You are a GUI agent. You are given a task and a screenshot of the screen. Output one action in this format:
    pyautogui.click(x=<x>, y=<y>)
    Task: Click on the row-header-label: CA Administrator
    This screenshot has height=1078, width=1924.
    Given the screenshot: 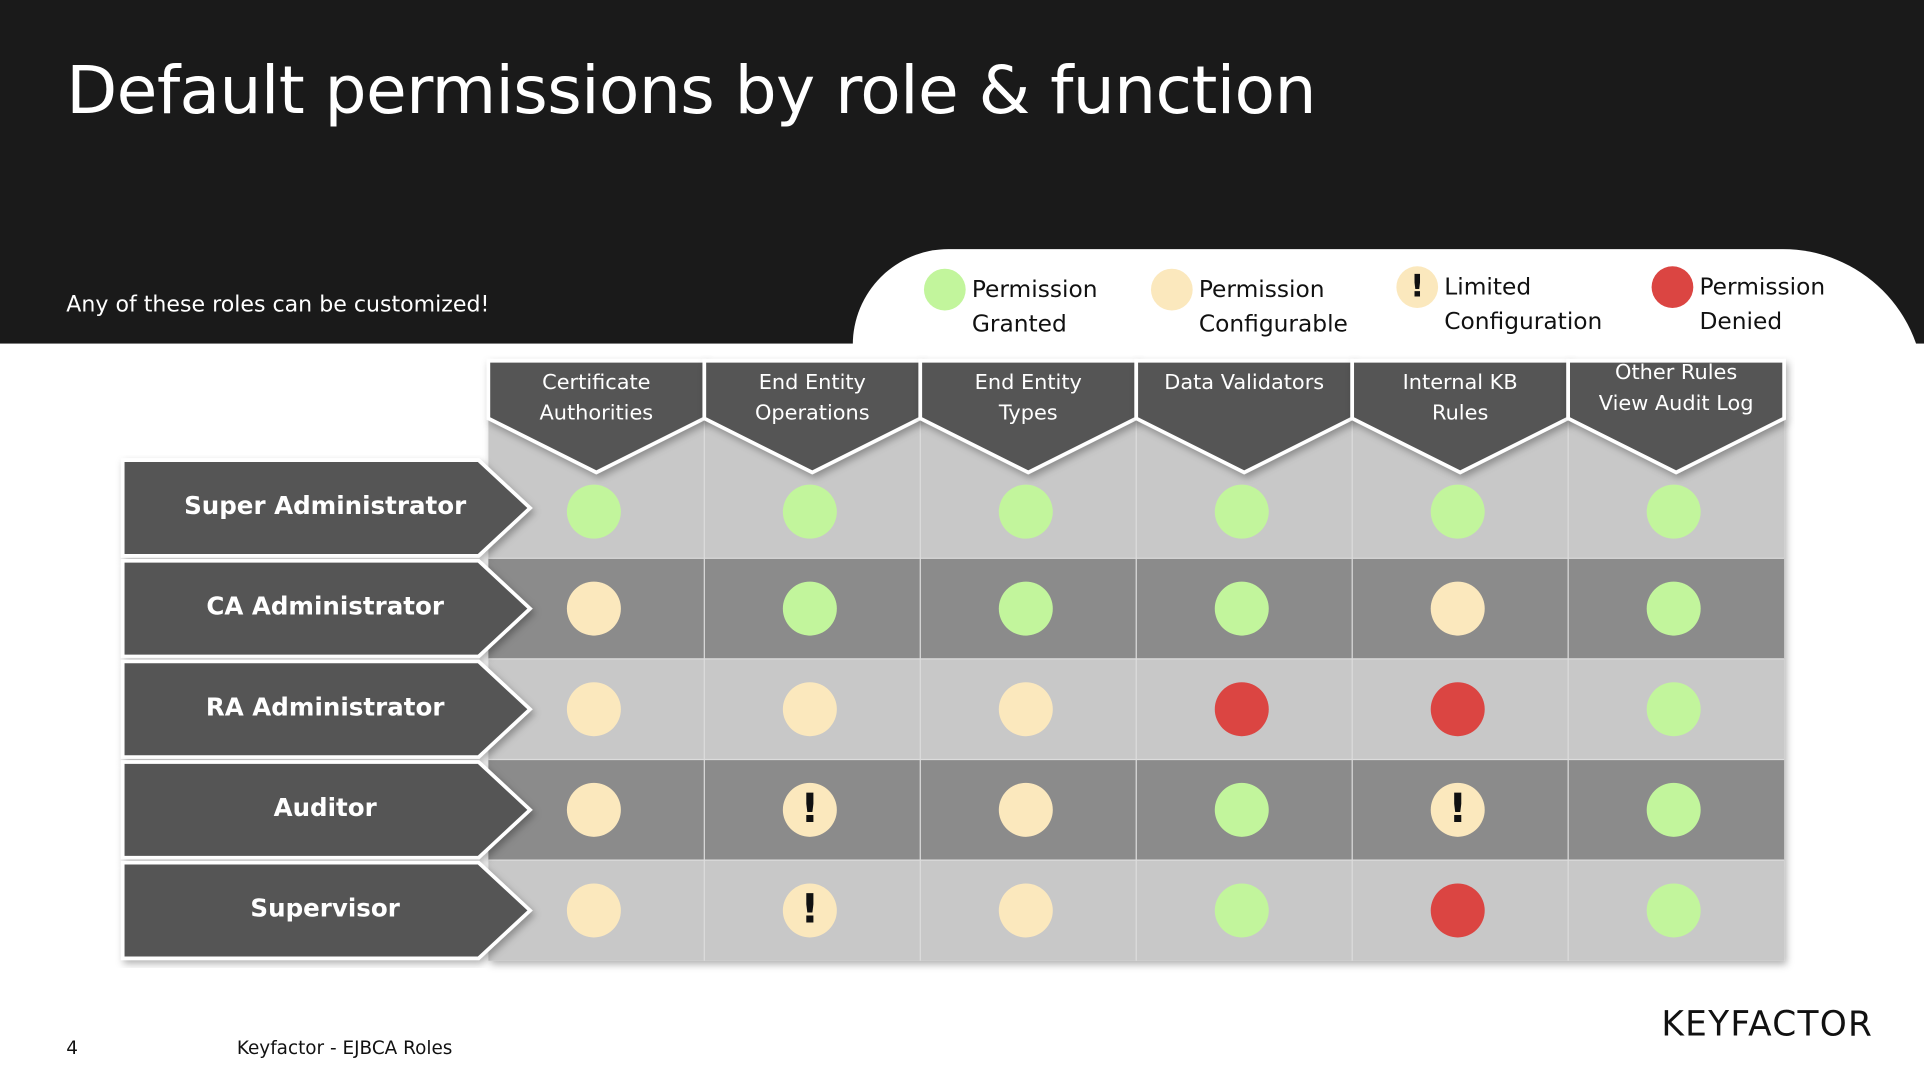 What is the action you would take?
    pyautogui.click(x=325, y=606)
    